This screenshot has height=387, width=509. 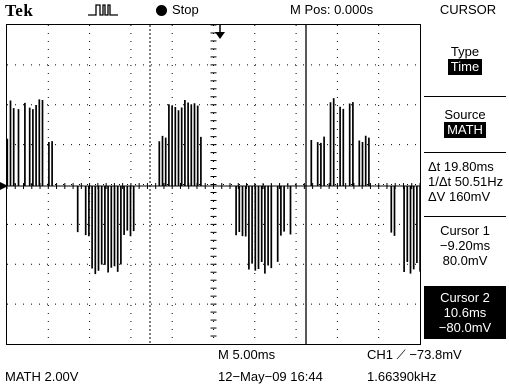 What do you see at coordinates (41, 376) in the screenshot?
I see `math-scale-readout: MATH 2.00V` at bounding box center [41, 376].